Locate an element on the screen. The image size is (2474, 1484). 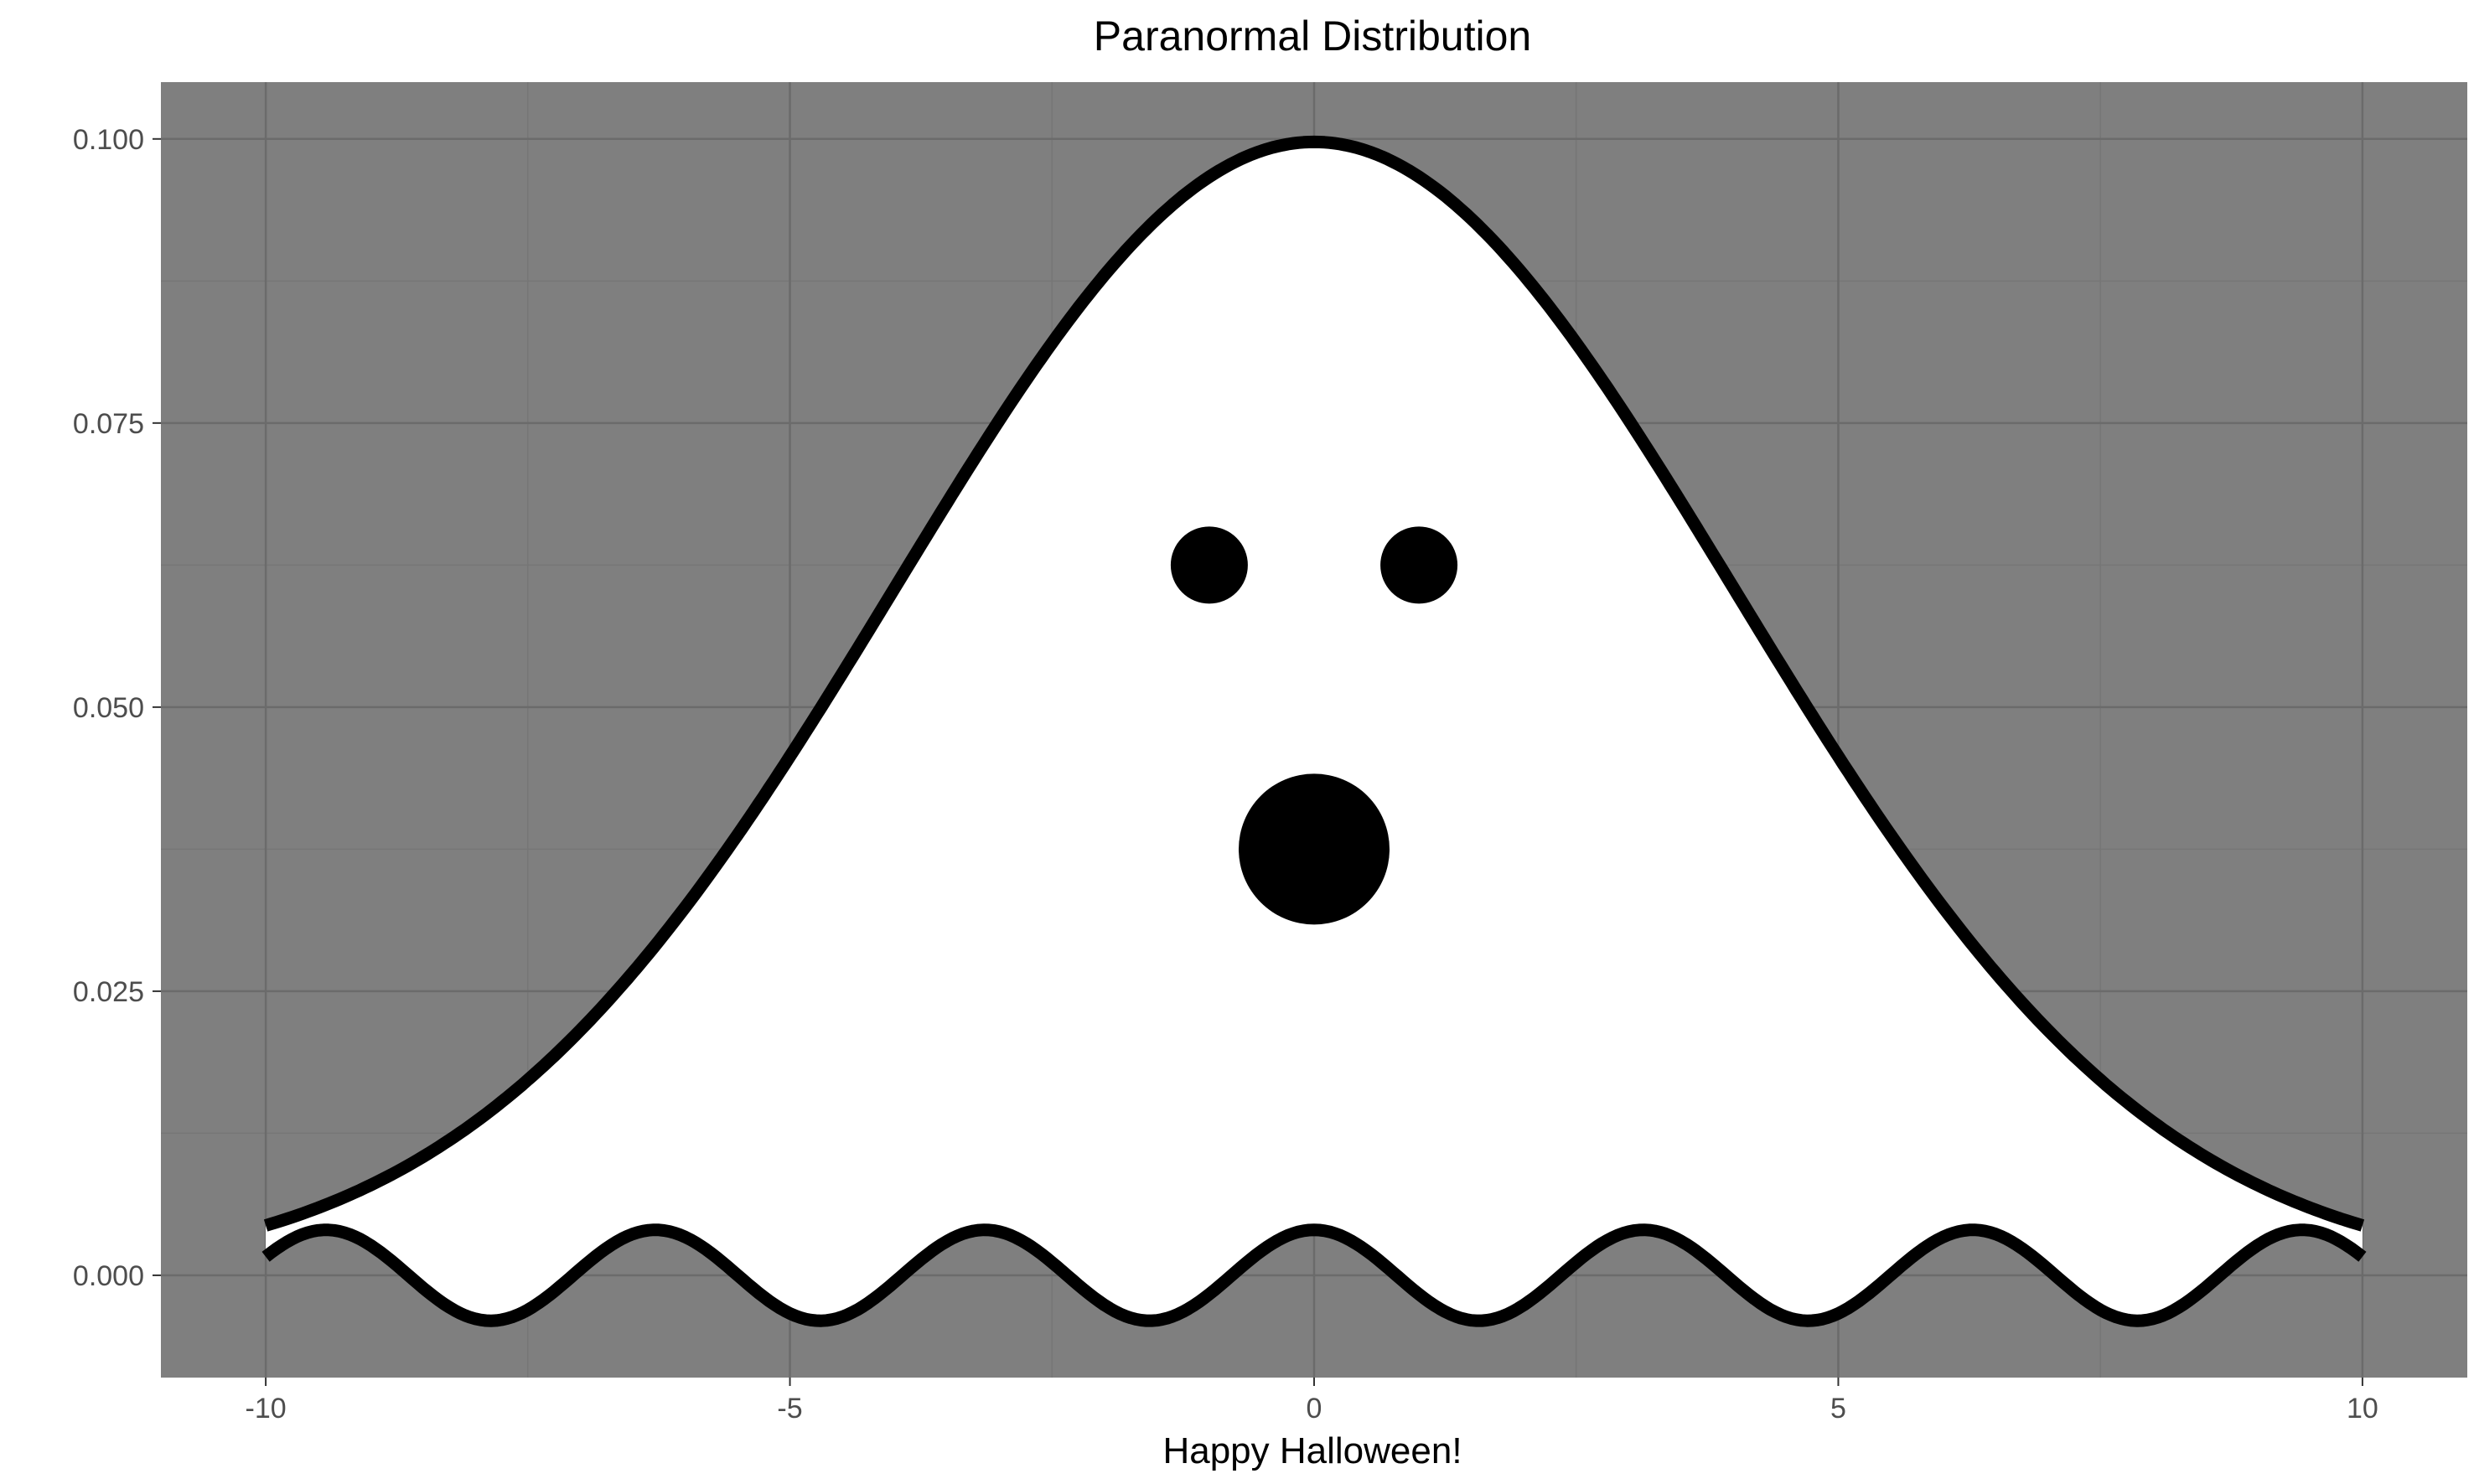
ghost-mouth is located at coordinates (1315, 849).